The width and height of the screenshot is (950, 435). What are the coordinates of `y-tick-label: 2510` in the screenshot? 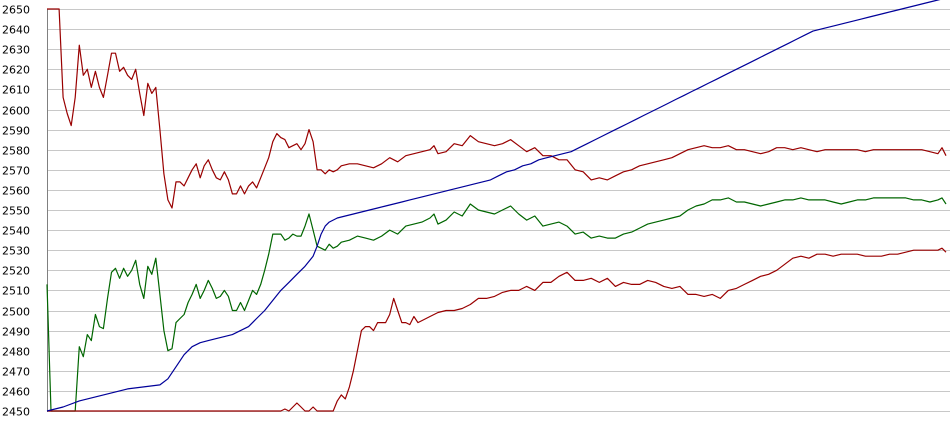 It's located at (16, 291).